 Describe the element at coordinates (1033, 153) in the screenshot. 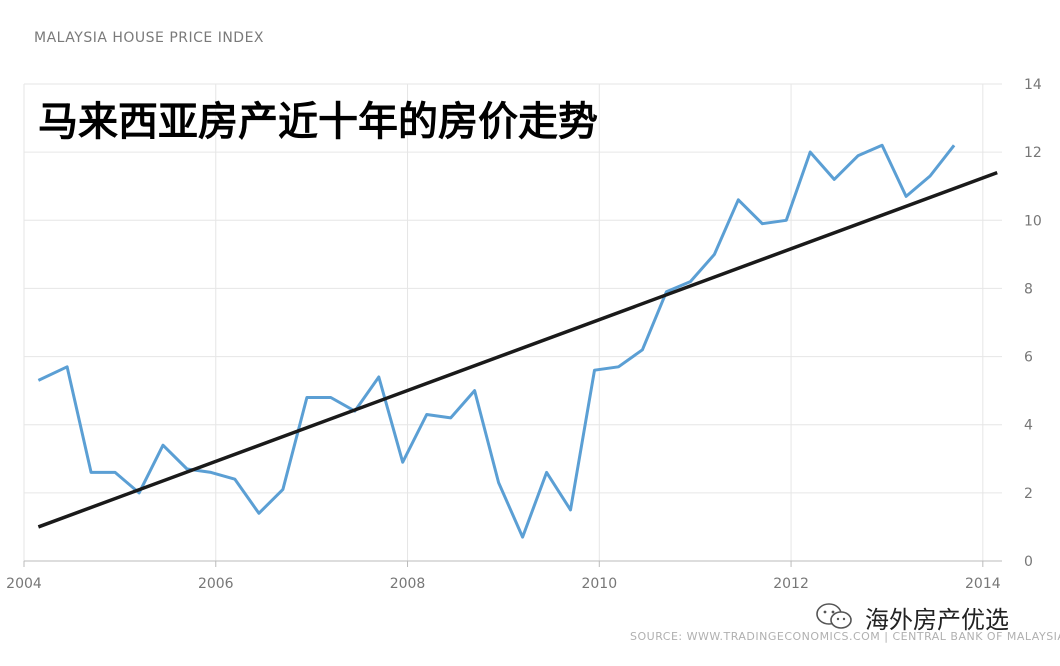

I see `y-tick-label: 12` at that location.